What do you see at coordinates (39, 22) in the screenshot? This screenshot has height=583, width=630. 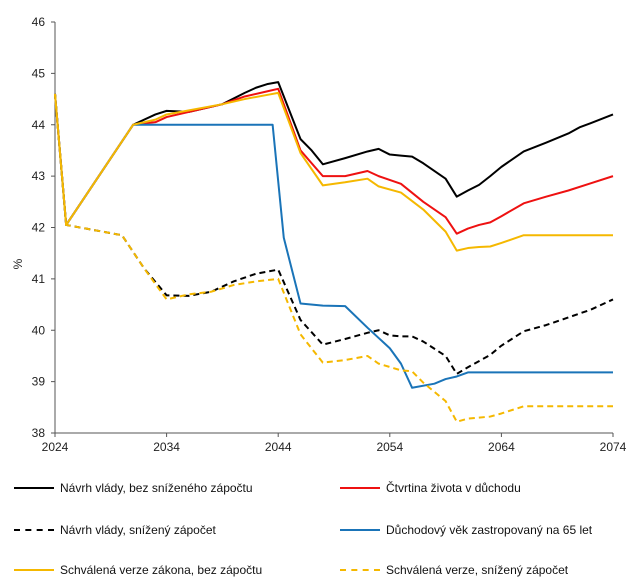 I see `y-tick-label: 46` at bounding box center [39, 22].